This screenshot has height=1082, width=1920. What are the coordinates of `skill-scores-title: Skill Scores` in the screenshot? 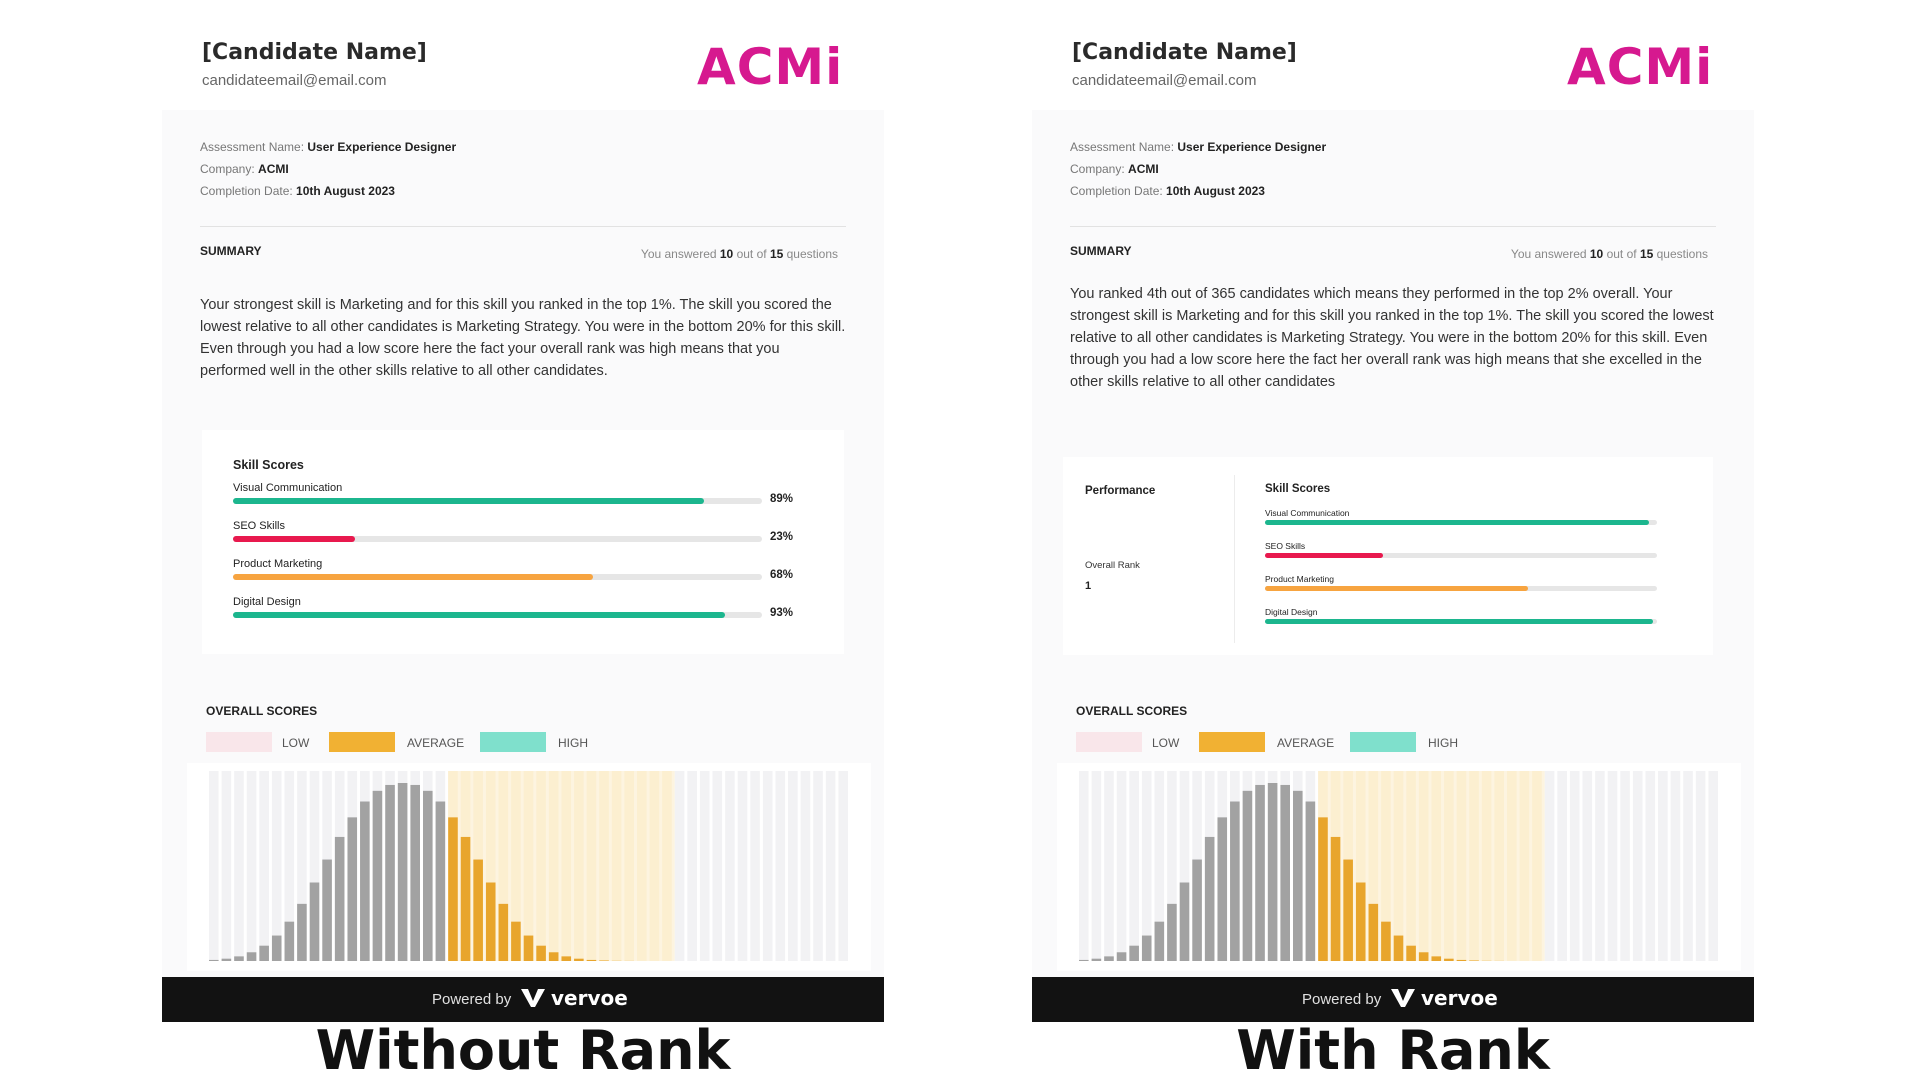 It's located at (268, 465).